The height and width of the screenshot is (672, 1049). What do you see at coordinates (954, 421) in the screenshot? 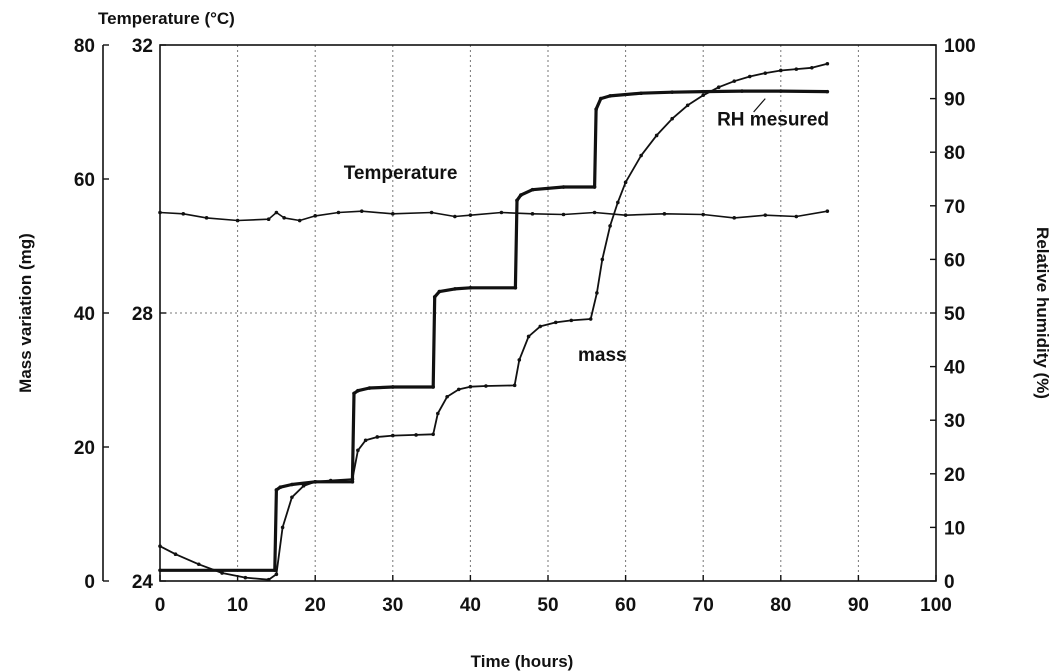
I see `rh-tick-label: 30` at bounding box center [954, 421].